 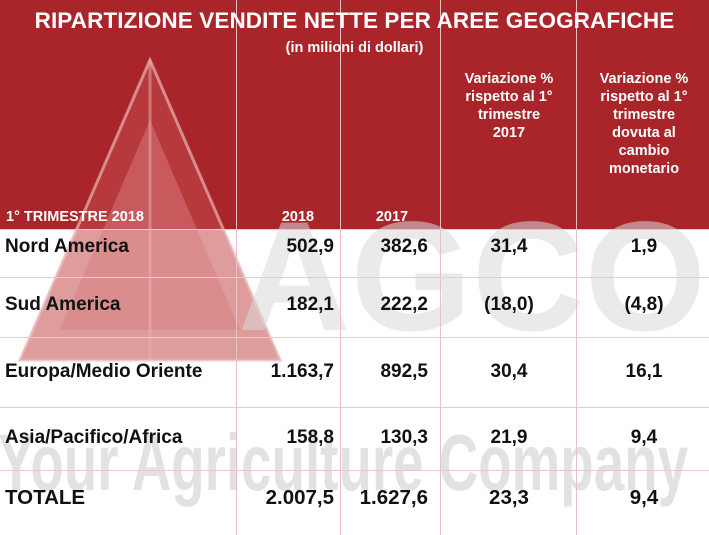 I want to click on header-line: 2017, so click(x=509, y=133).